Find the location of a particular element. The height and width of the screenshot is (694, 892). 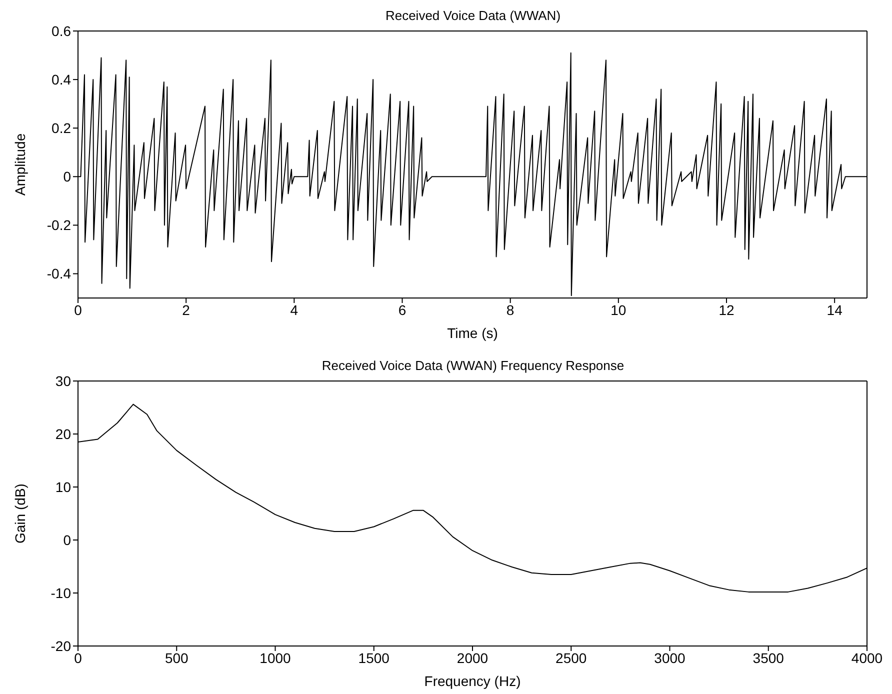

x-tick-label: 12 is located at coordinates (726, 310).